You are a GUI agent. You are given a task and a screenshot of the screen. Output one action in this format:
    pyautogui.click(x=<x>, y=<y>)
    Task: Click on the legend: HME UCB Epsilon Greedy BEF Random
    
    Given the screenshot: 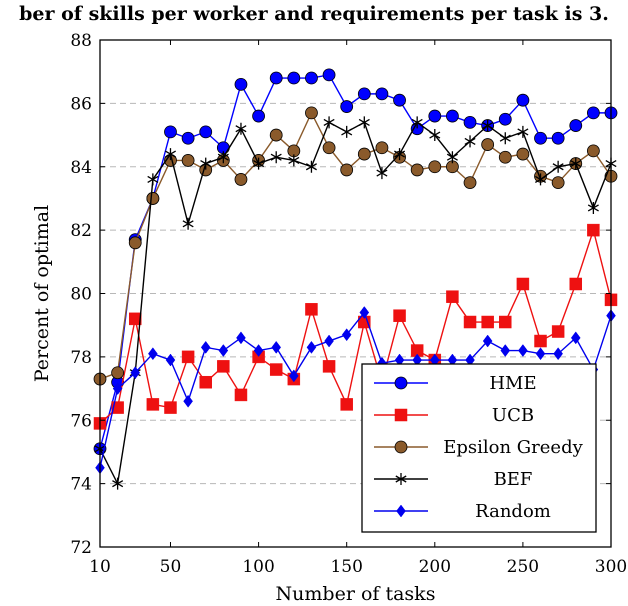 What is the action you would take?
    pyautogui.click(x=479, y=448)
    